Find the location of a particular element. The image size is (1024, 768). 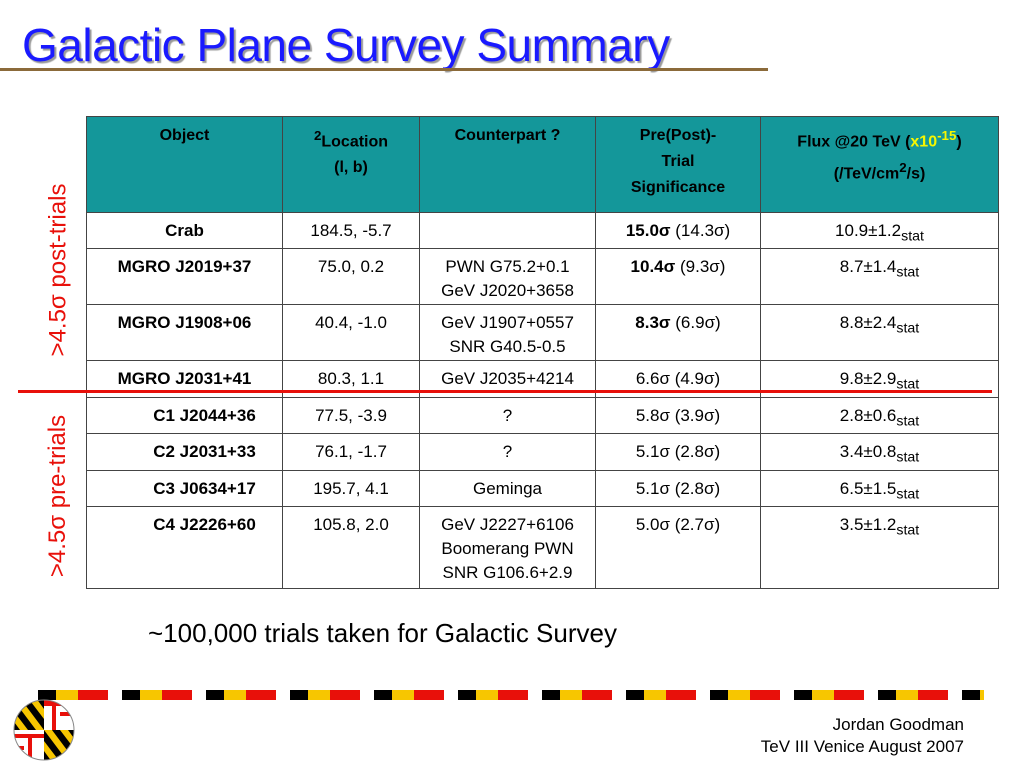

header-flux-units-pre: (/TeV/cm is located at coordinates (866, 174).